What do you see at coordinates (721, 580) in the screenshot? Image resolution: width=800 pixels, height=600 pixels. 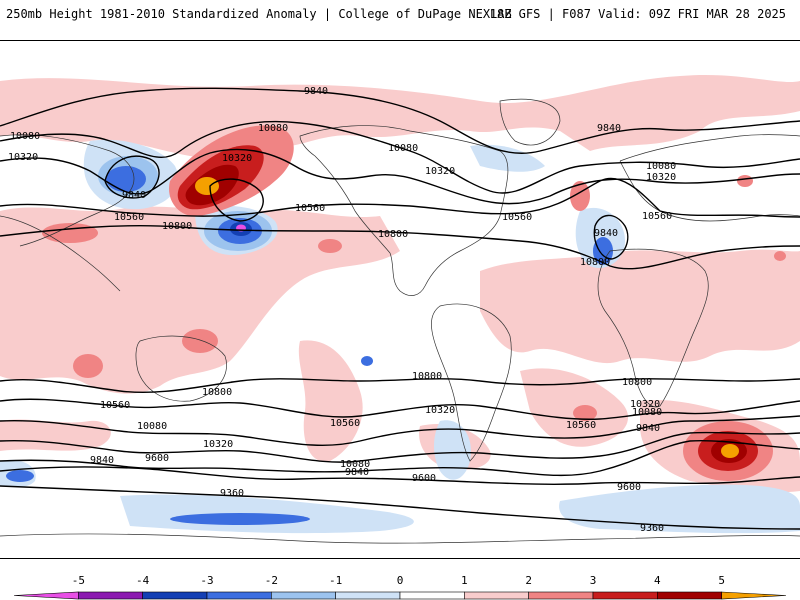 I see `colorbar-tick-label: 5` at bounding box center [721, 580].